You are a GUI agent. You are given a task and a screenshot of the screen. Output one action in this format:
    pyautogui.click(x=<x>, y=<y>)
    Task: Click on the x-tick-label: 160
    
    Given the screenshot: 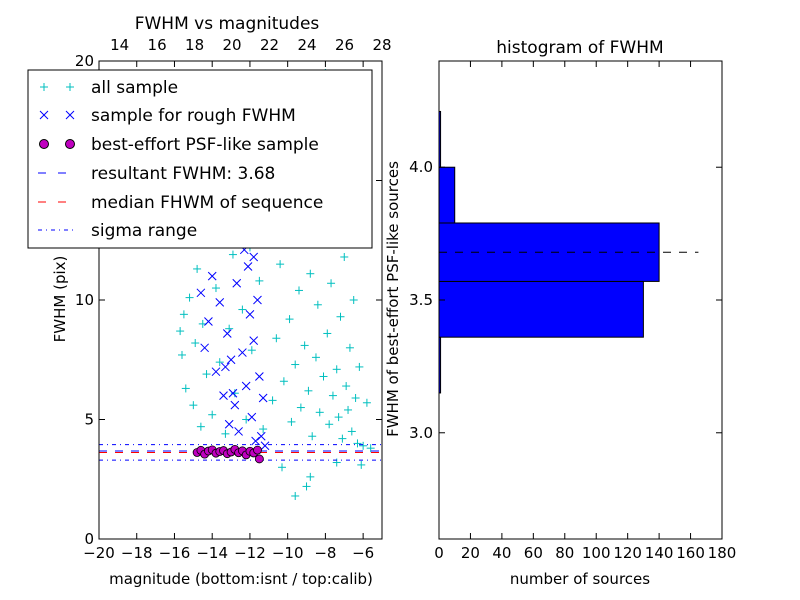 What is the action you would take?
    pyautogui.click(x=690, y=553)
    